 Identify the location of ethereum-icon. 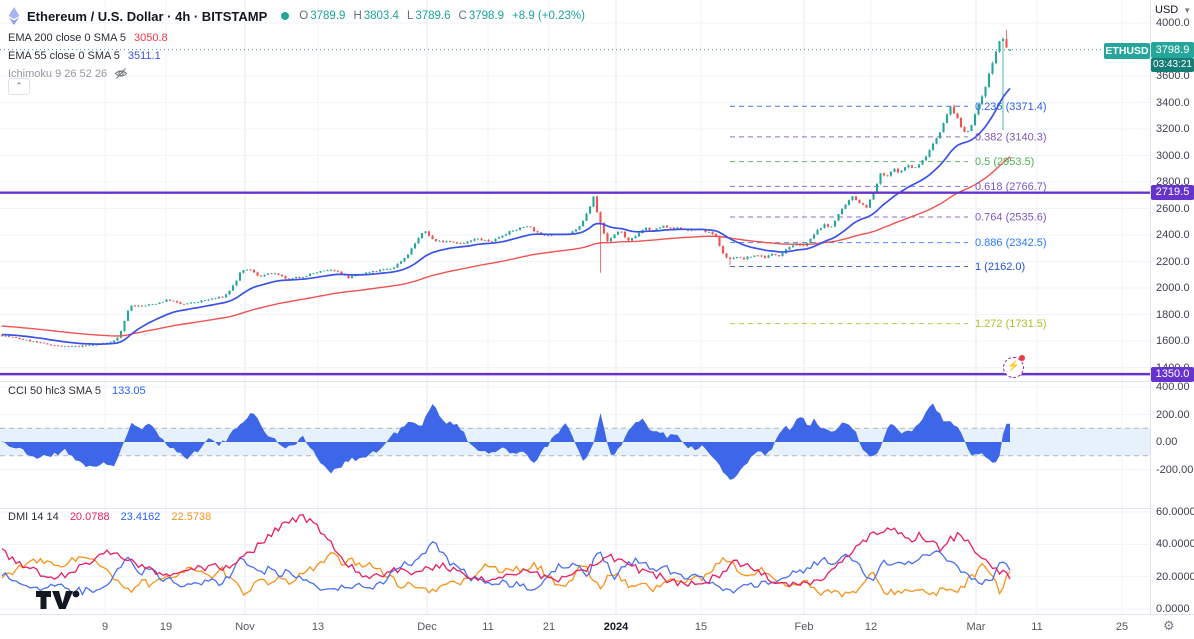
(14, 16).